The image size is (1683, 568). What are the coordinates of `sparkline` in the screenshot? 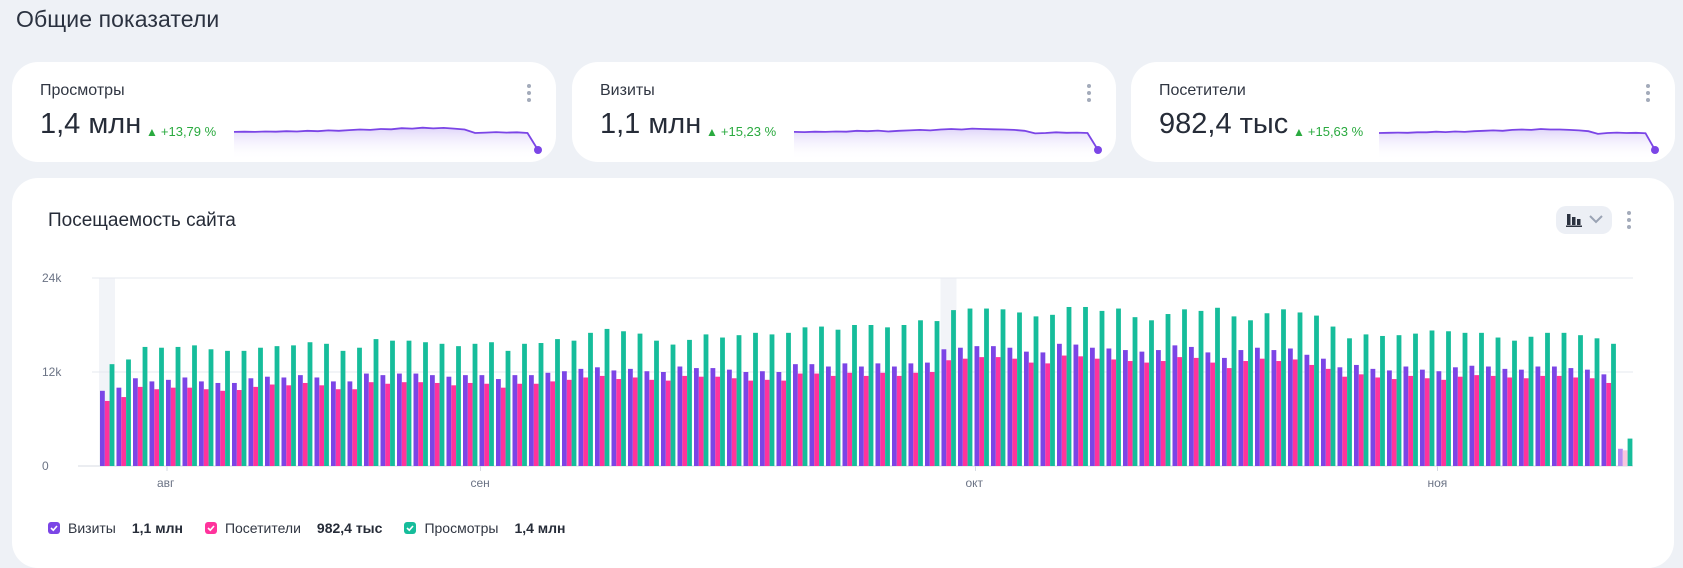 It's located at (947, 143).